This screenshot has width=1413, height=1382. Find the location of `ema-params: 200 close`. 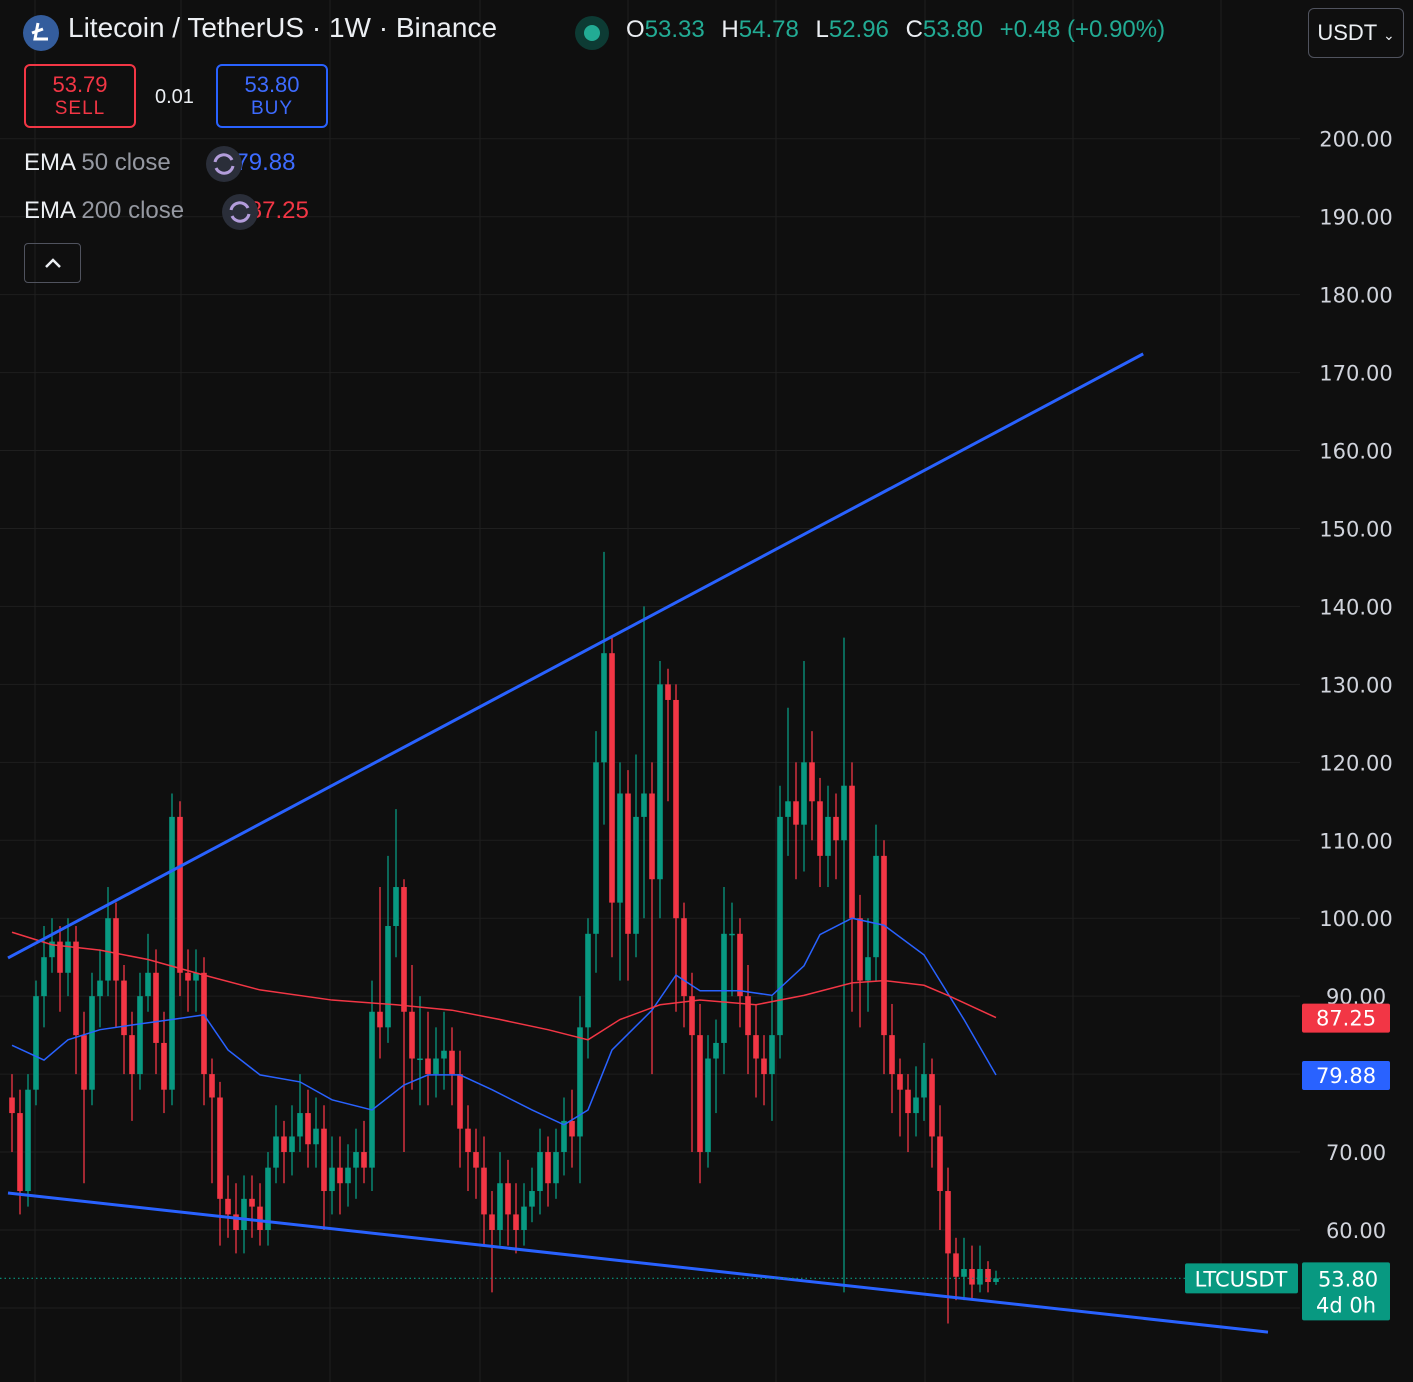

ema-params: 200 close is located at coordinates (133, 210).